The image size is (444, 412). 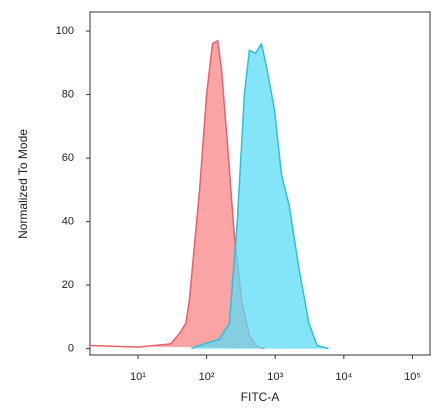 What do you see at coordinates (23, 184) in the screenshot?
I see `y-axis-title: Normalized To Mode` at bounding box center [23, 184].